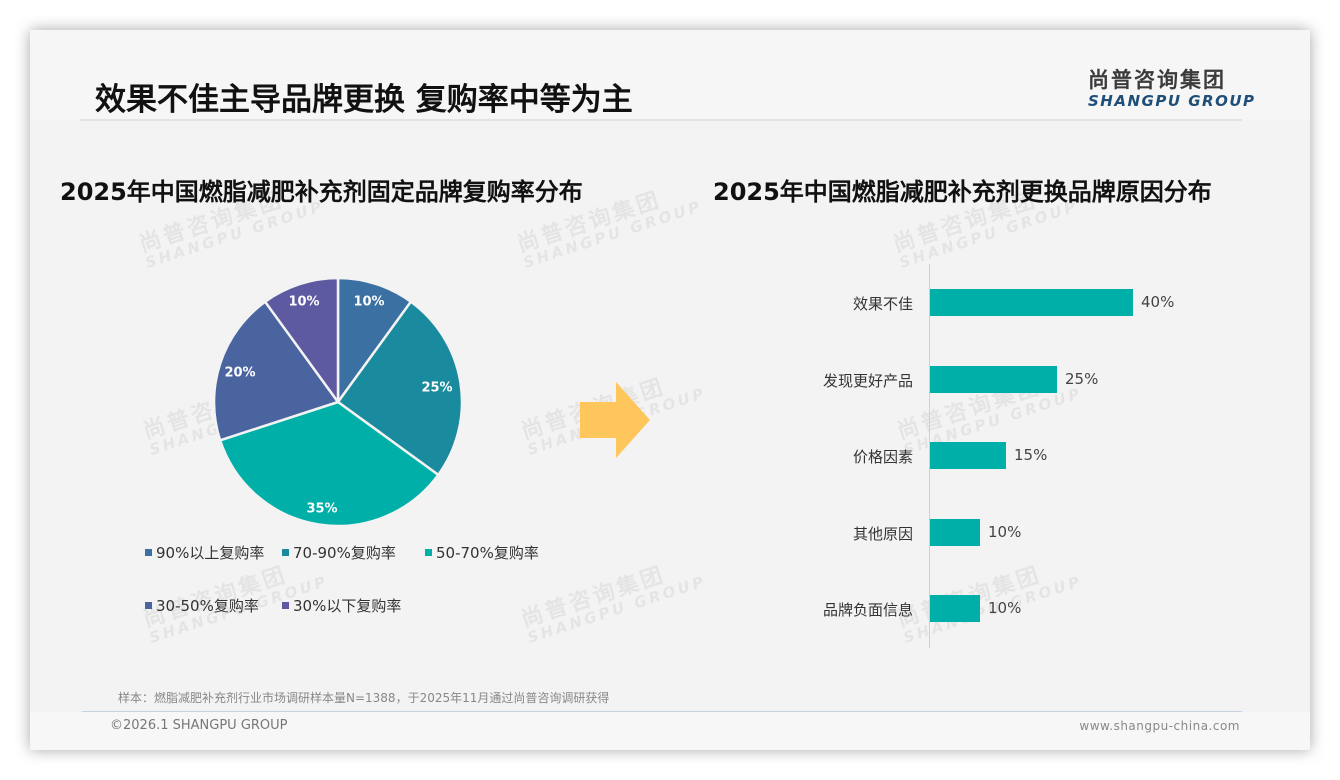  Describe the element at coordinates (867, 381) in the screenshot. I see `bar-category-label: 发现更好产品` at that location.